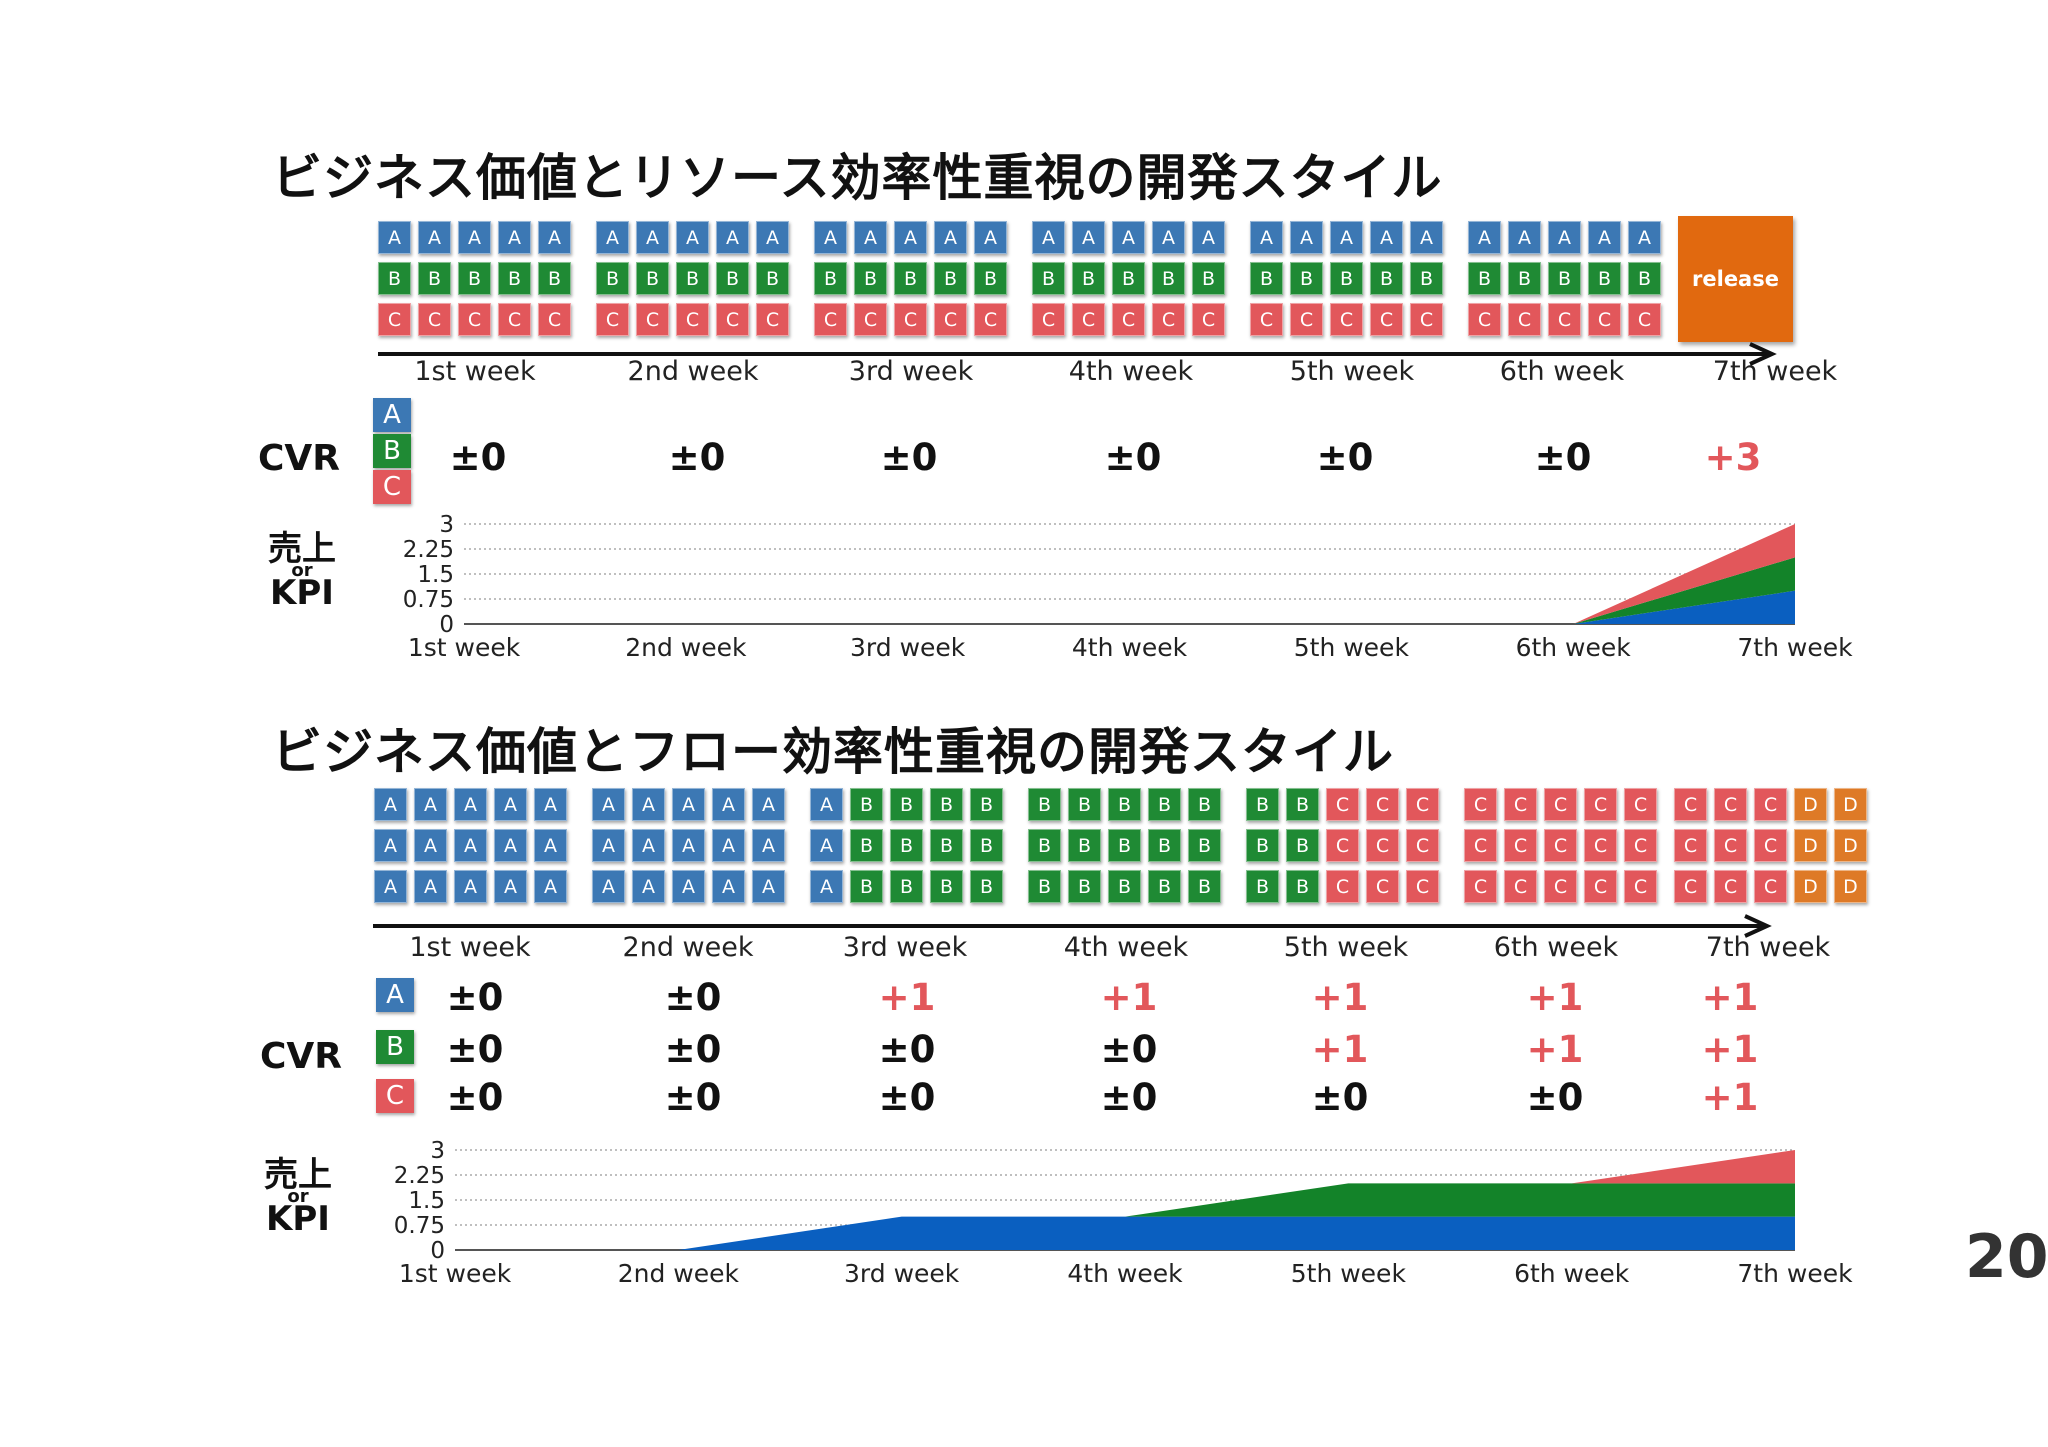 The image size is (2048, 1447). What do you see at coordinates (1131, 371) in the screenshot?
I see `week-label: 4th week` at bounding box center [1131, 371].